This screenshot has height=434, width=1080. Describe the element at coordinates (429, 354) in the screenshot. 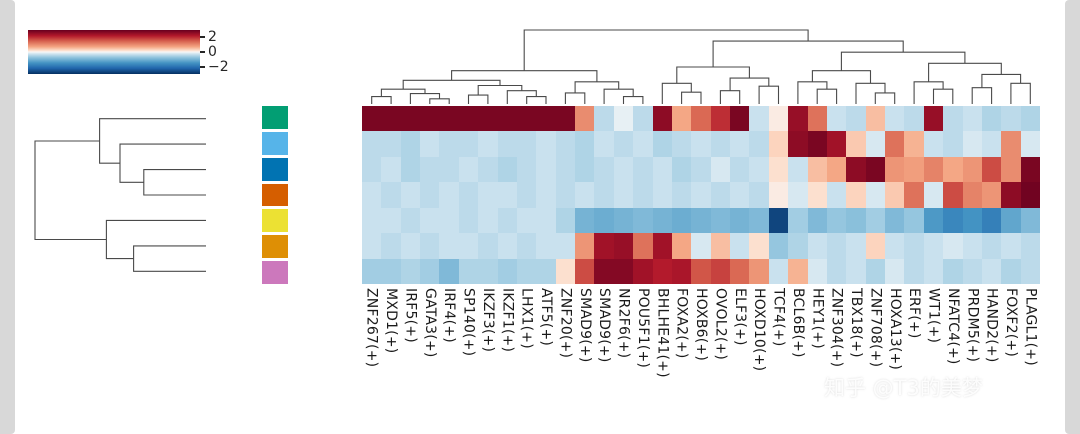

I see `column-label-cell: GATA3(+)` at that location.